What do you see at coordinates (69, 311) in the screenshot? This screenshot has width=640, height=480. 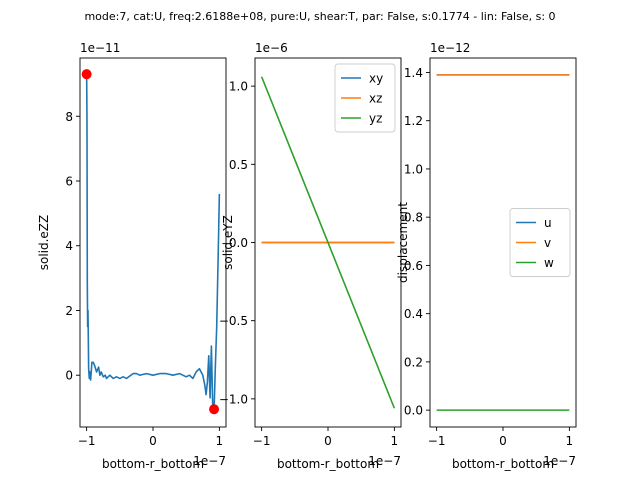 I see `y-tick-label: 2` at bounding box center [69, 311].